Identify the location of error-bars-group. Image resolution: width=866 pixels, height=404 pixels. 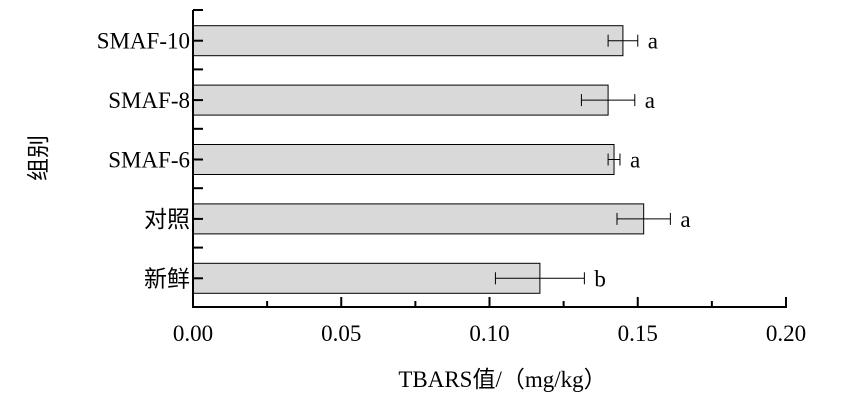
(582, 159).